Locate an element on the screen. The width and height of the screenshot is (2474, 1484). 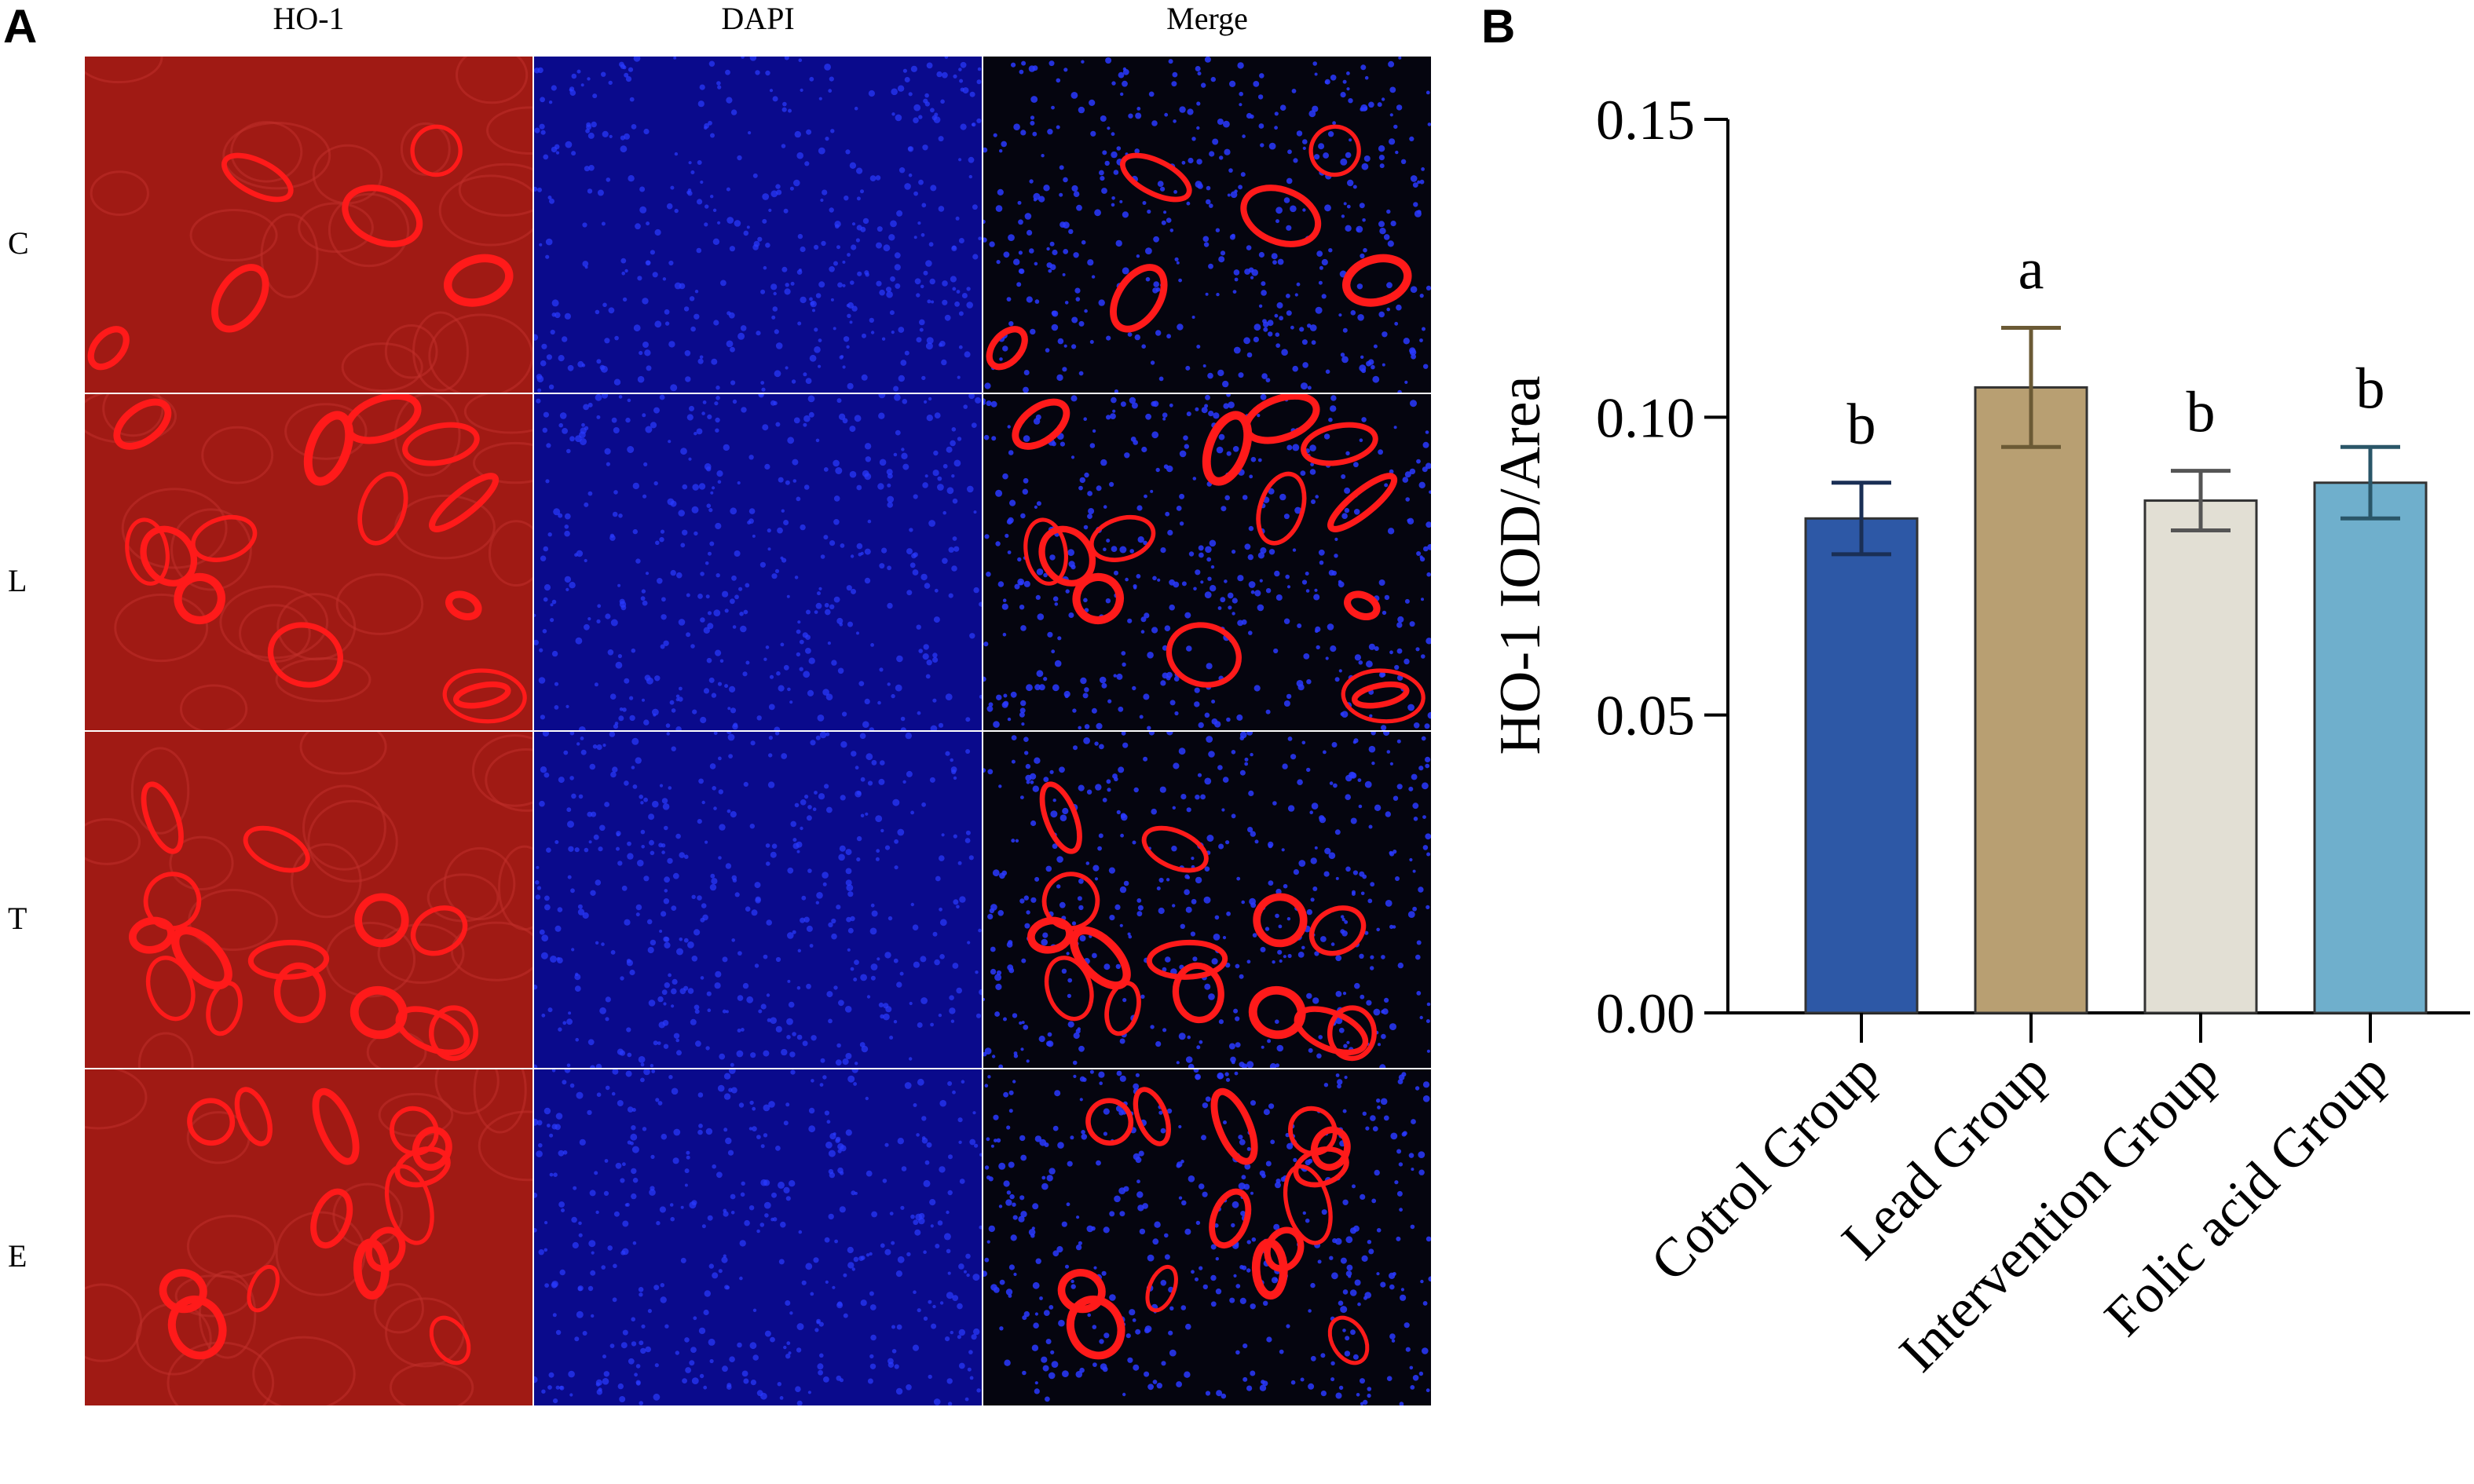
category-label-0: Cotrol Group is located at coordinates (1766, 1168).